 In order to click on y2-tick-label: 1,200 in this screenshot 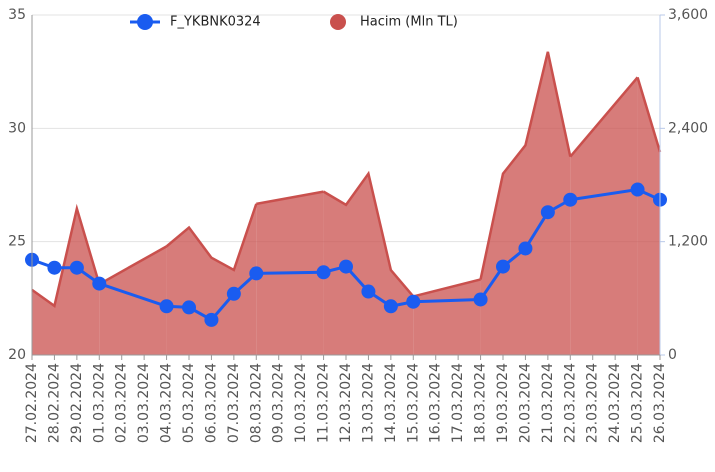, I will do `click(688, 242)`.